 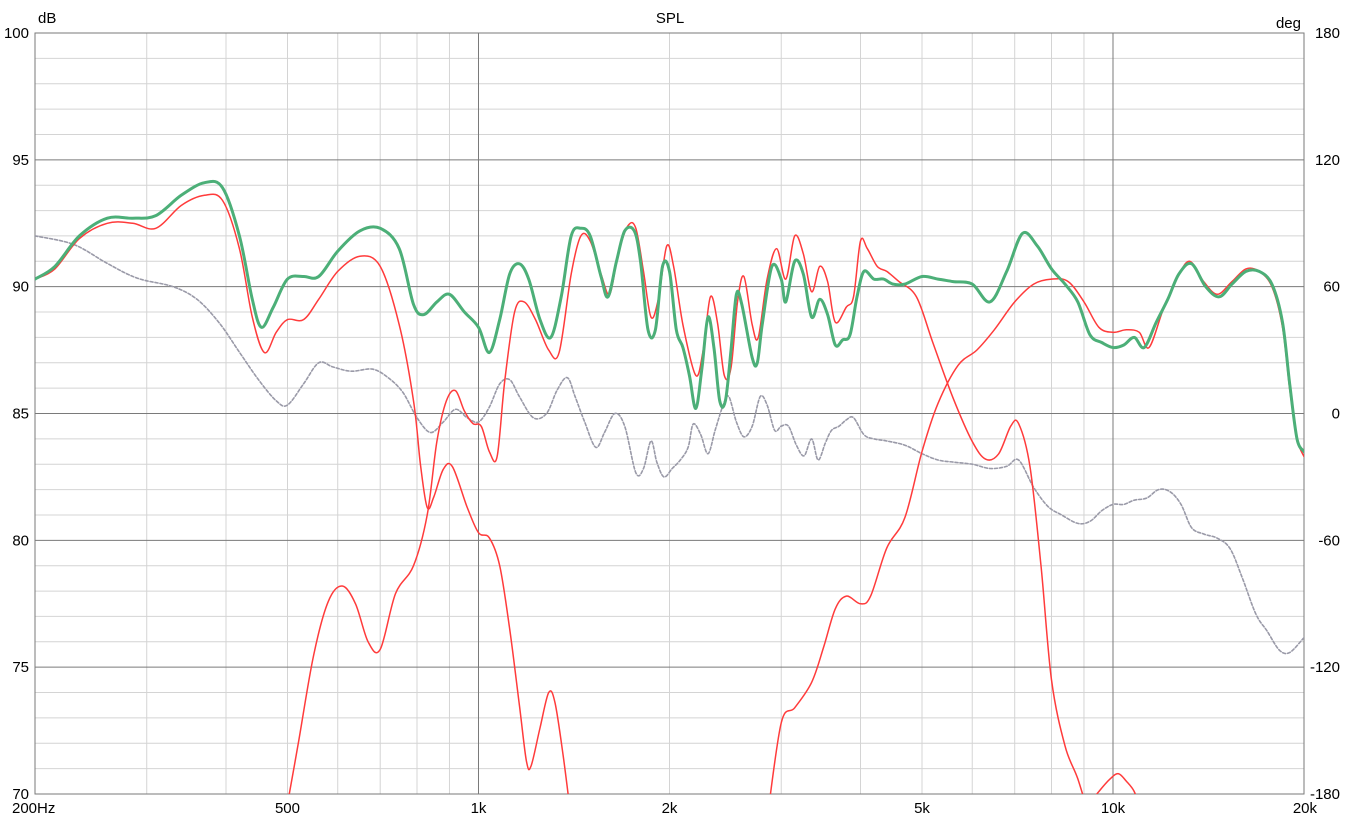 I want to click on x-tick-label: 10k, so click(x=1113, y=808).